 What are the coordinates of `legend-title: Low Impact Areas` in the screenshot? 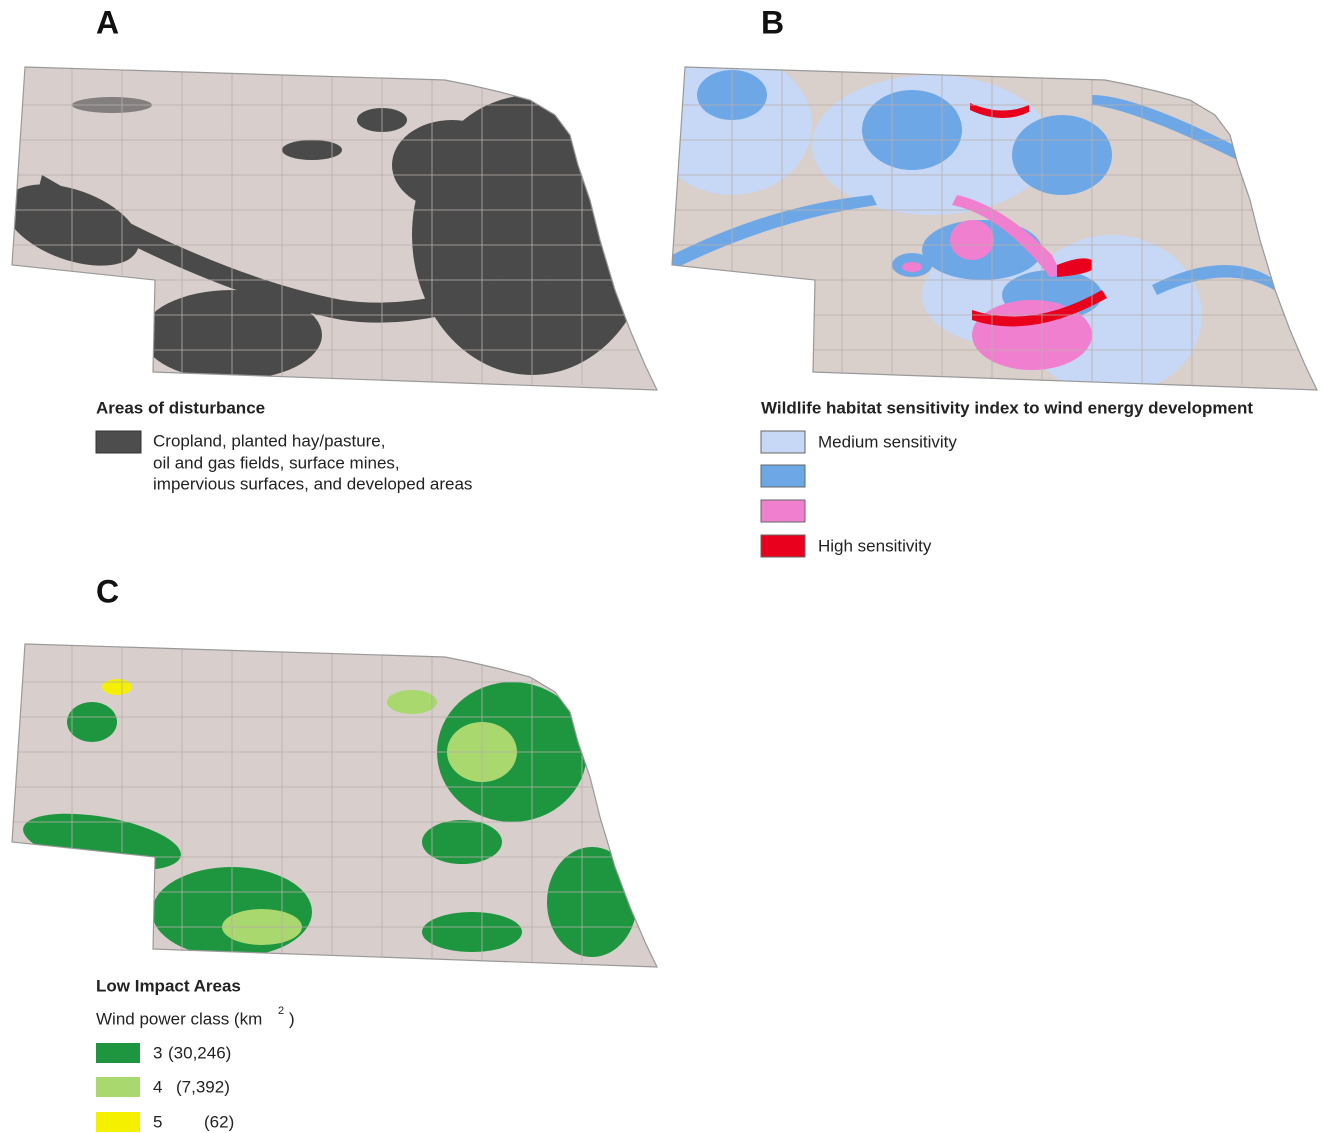 It's located at (168, 985).